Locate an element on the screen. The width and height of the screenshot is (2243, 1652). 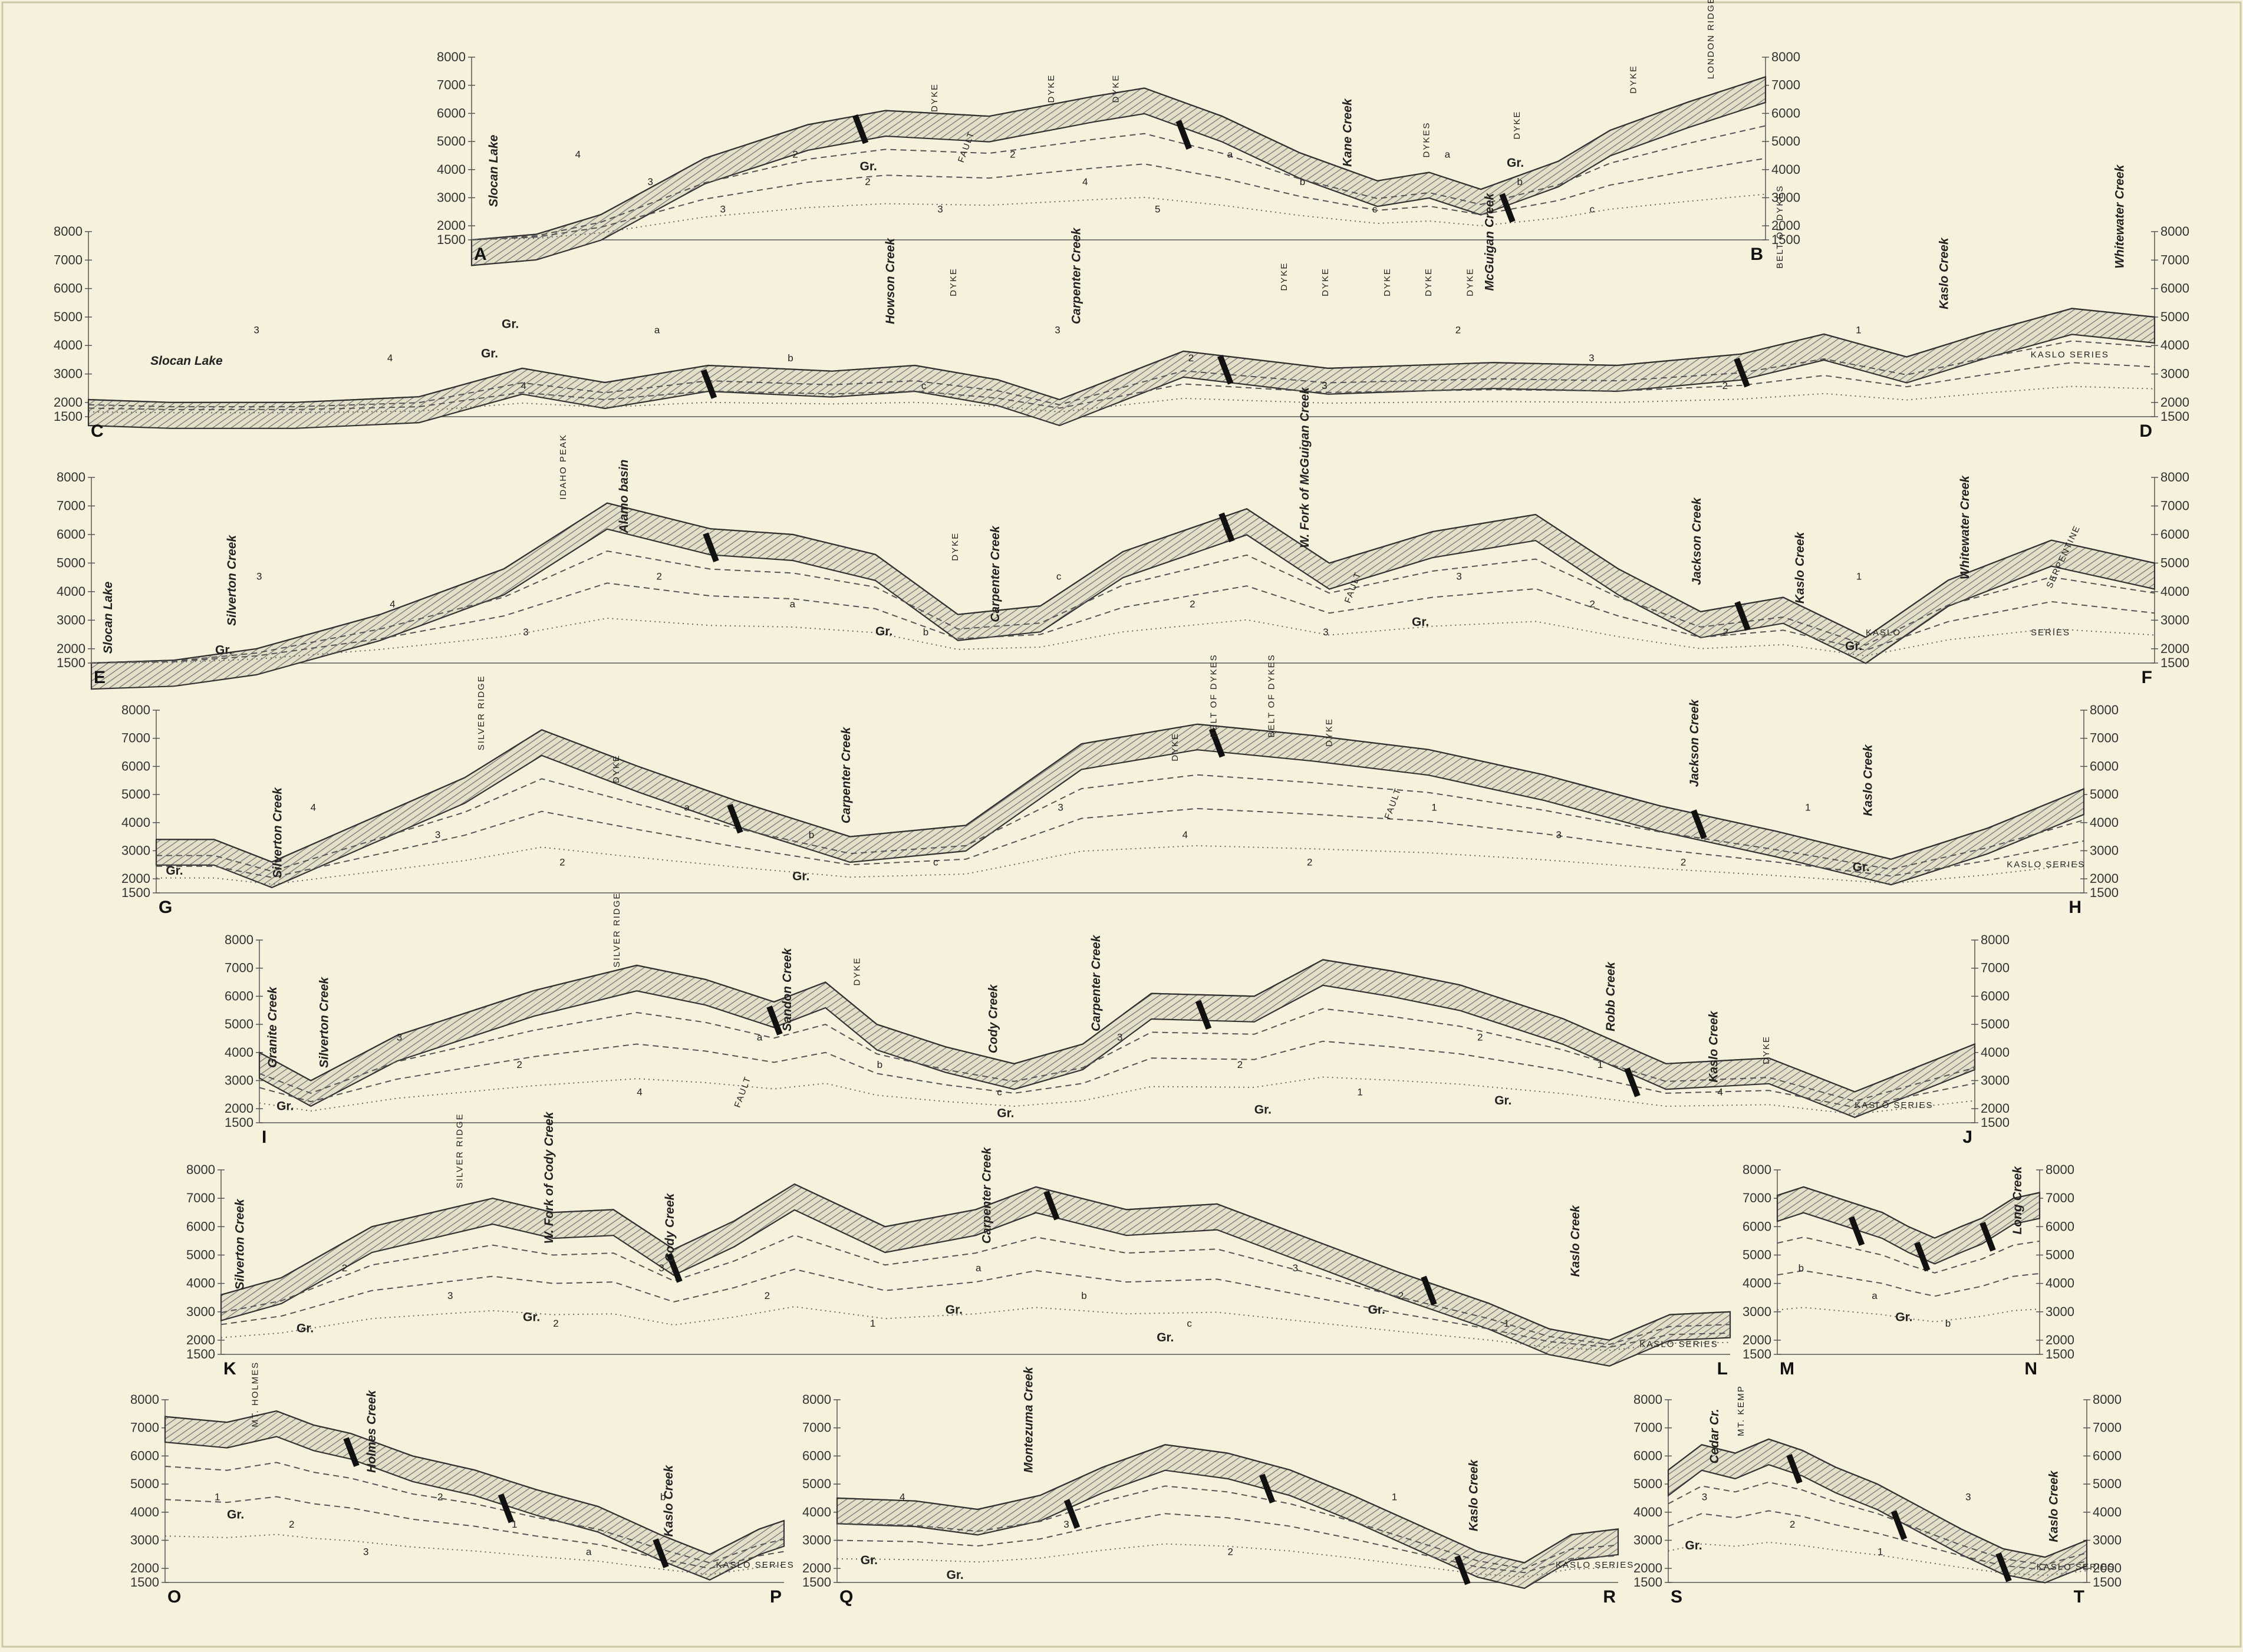
section-label: Kane Creek is located at coordinates (1348, 132).